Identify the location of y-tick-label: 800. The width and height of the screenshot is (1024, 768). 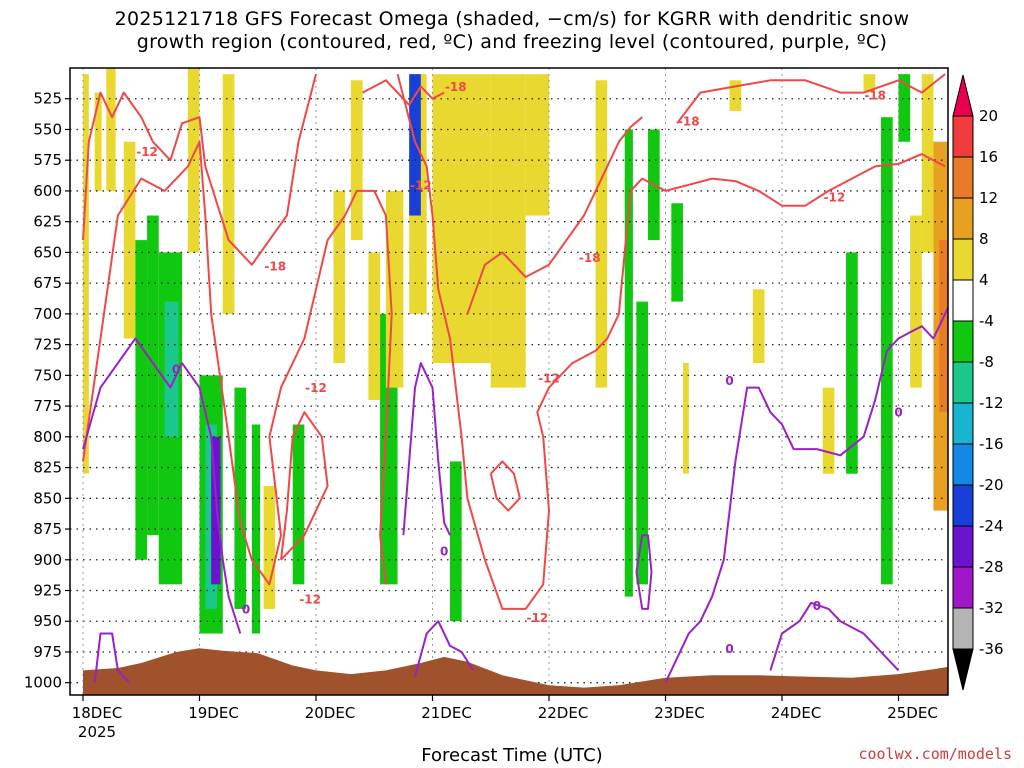
(47, 437).